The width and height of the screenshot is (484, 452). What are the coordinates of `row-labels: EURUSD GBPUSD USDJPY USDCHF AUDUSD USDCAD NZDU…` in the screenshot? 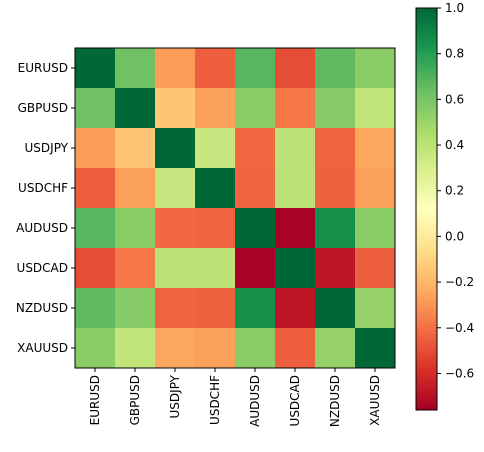 It's located at (45, 208).